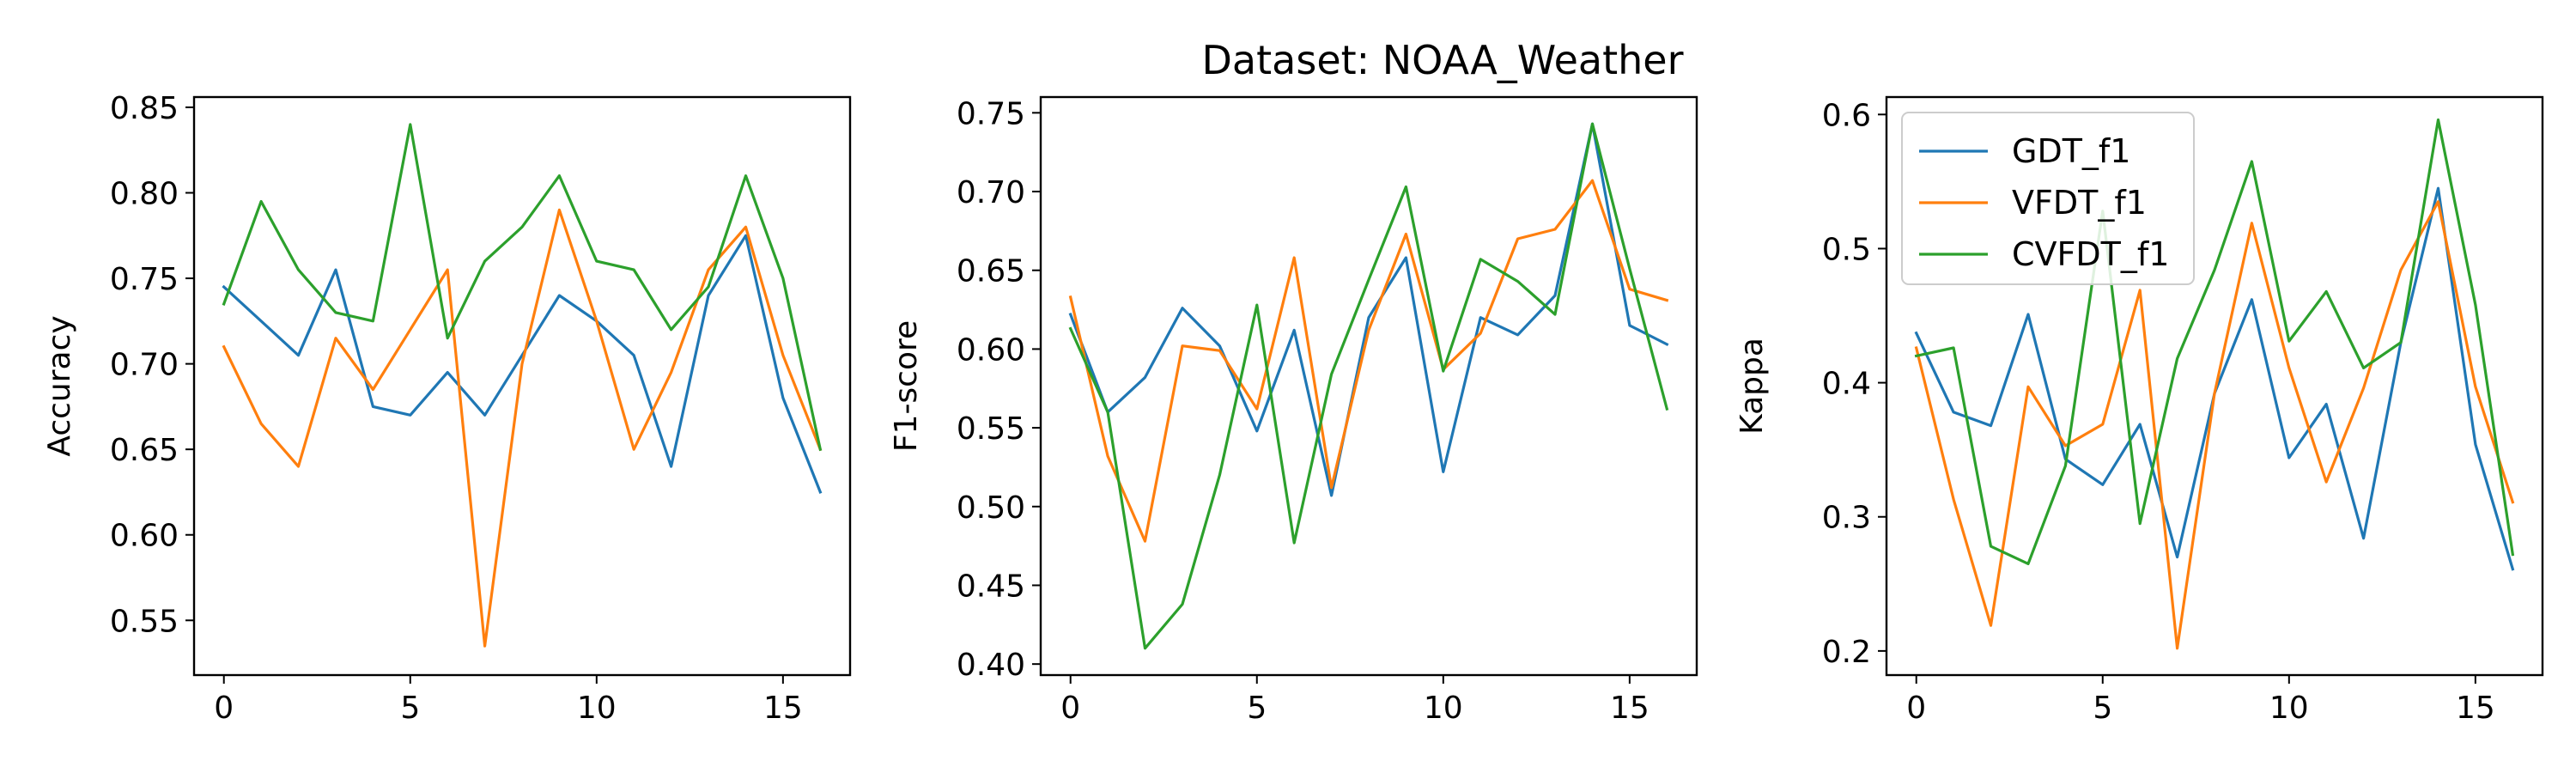 The image size is (2576, 773). What do you see at coordinates (1444, 708) in the screenshot?
I see `f1-score-x-tick-label: 10` at bounding box center [1444, 708].